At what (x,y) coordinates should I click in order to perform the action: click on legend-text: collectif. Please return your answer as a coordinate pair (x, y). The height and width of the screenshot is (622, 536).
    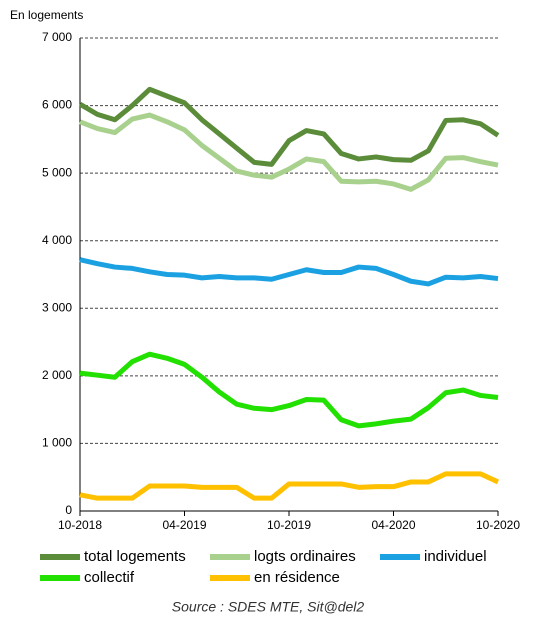
    Looking at the image, I should click on (109, 577).